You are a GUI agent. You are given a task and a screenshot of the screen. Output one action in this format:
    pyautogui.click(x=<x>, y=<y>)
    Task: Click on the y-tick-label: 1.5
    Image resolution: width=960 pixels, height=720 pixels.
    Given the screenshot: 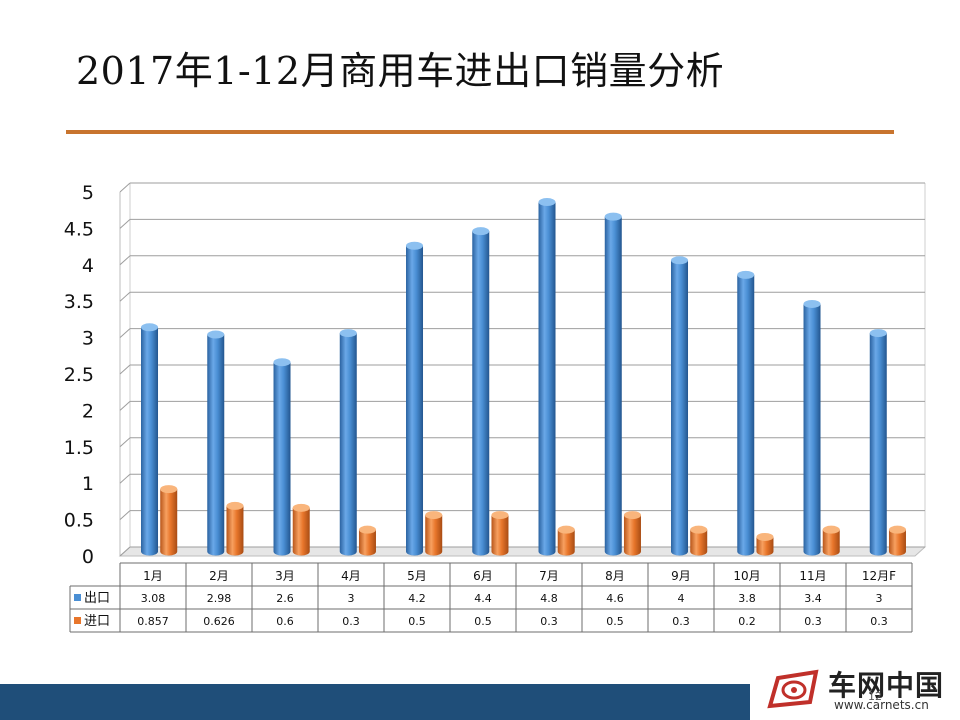 What is the action you would take?
    pyautogui.click(x=79, y=448)
    